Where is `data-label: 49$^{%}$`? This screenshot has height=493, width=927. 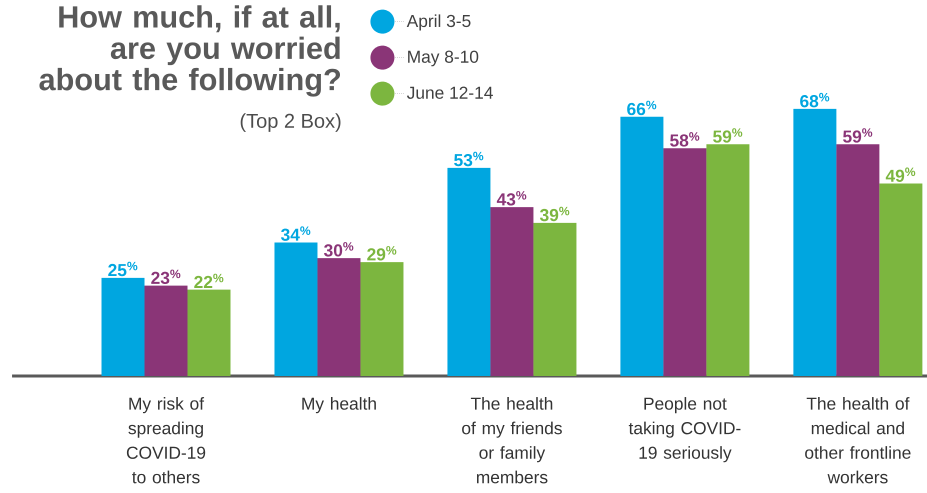 data-label: 49$^{%}$ is located at coordinates (901, 175).